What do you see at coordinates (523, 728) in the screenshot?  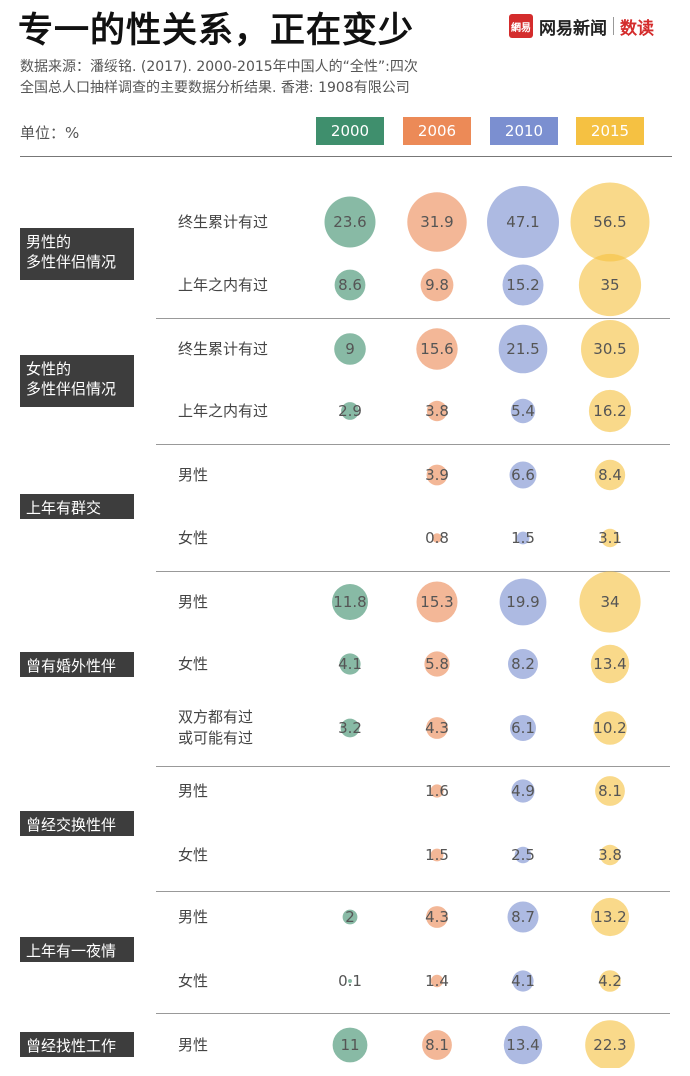 I see `bubble-value-label: 6.1` at bounding box center [523, 728].